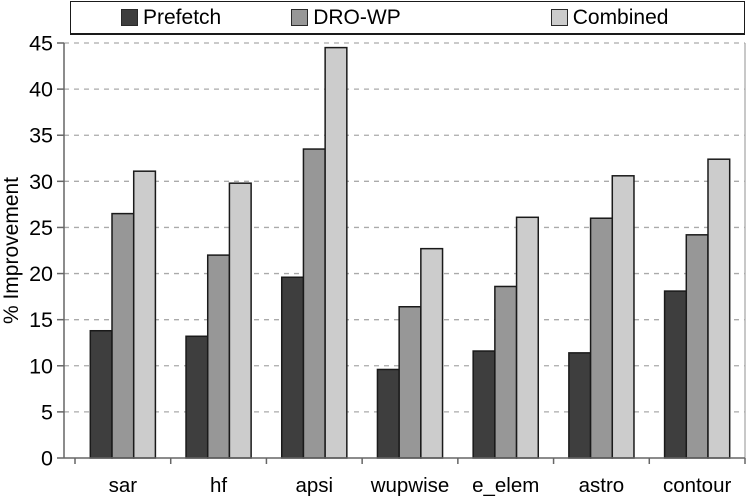 Image resolution: width=746 pixels, height=504 pixels. Describe the element at coordinates (620, 17) in the screenshot. I see `legend-label-combined: Combined` at that location.